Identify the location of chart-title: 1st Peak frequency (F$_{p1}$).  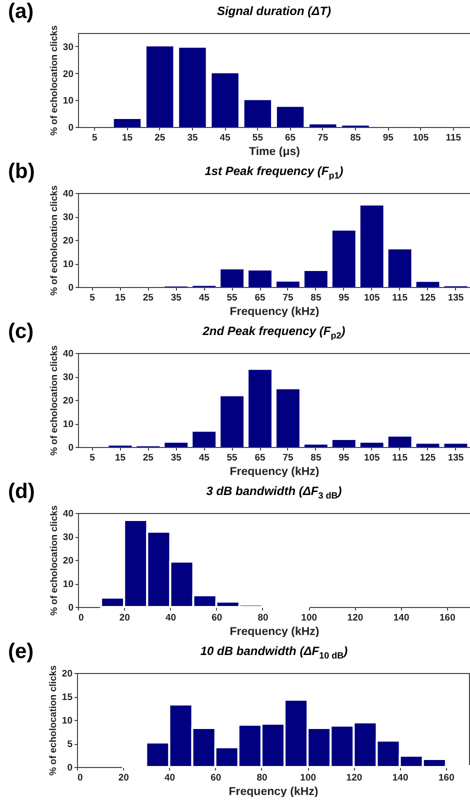
(274, 172).